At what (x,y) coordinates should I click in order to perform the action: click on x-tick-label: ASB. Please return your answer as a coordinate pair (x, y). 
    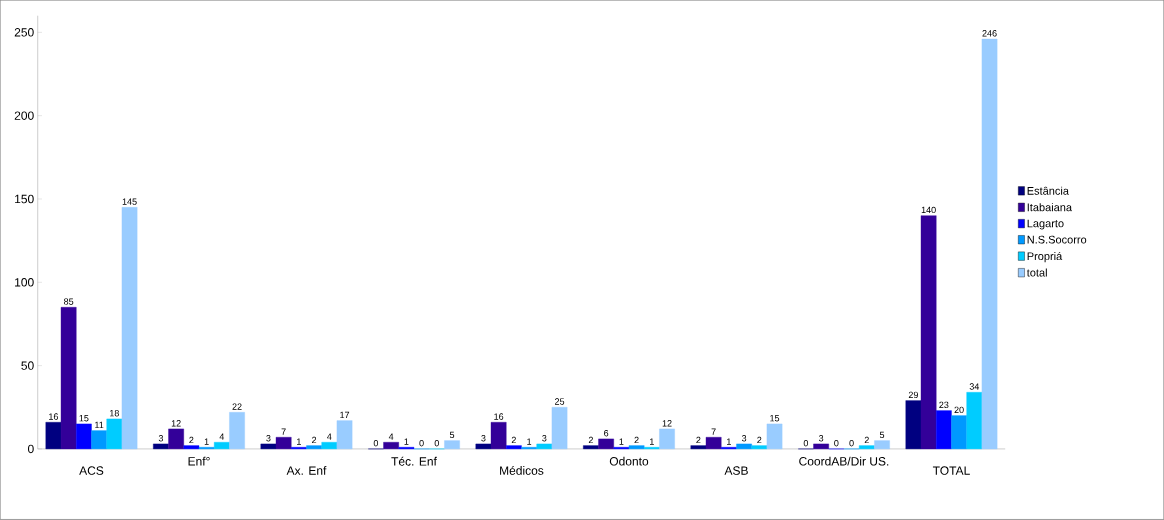
    Looking at the image, I should click on (736, 471).